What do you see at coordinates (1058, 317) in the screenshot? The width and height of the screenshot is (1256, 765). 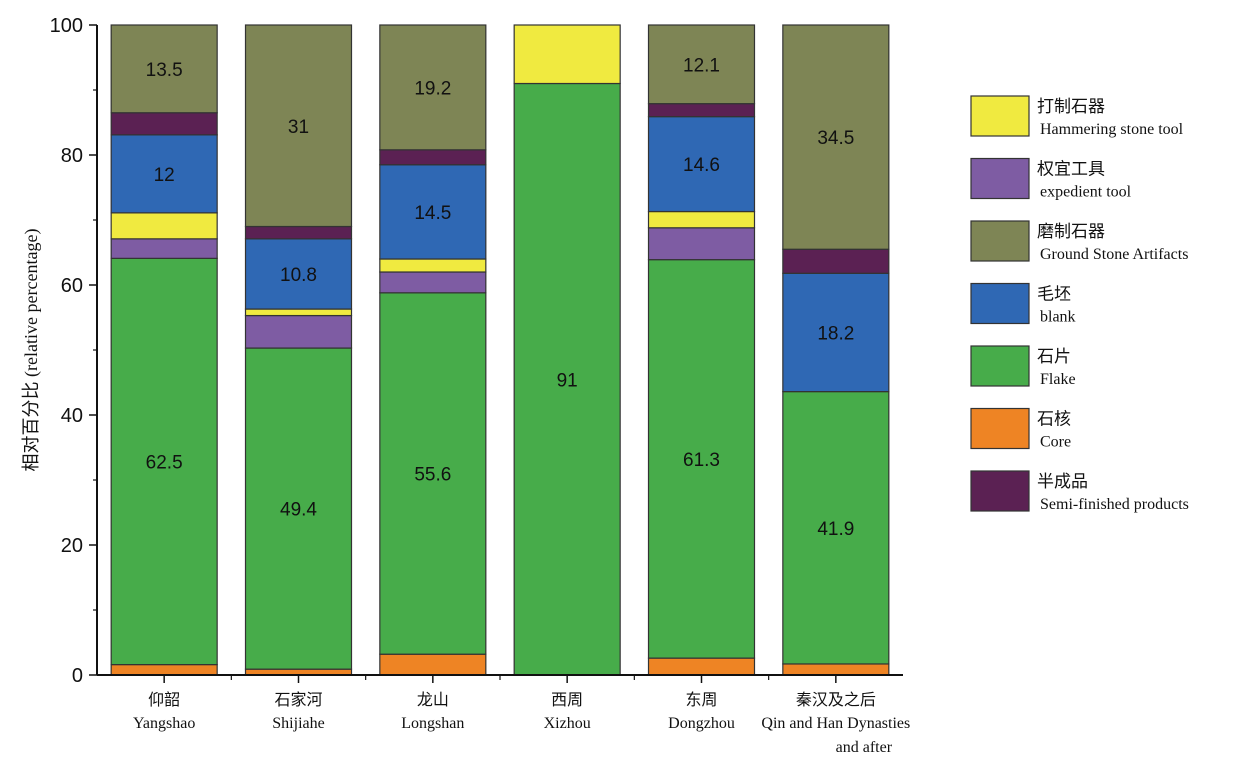 I see `legend-label-en: blank` at bounding box center [1058, 317].